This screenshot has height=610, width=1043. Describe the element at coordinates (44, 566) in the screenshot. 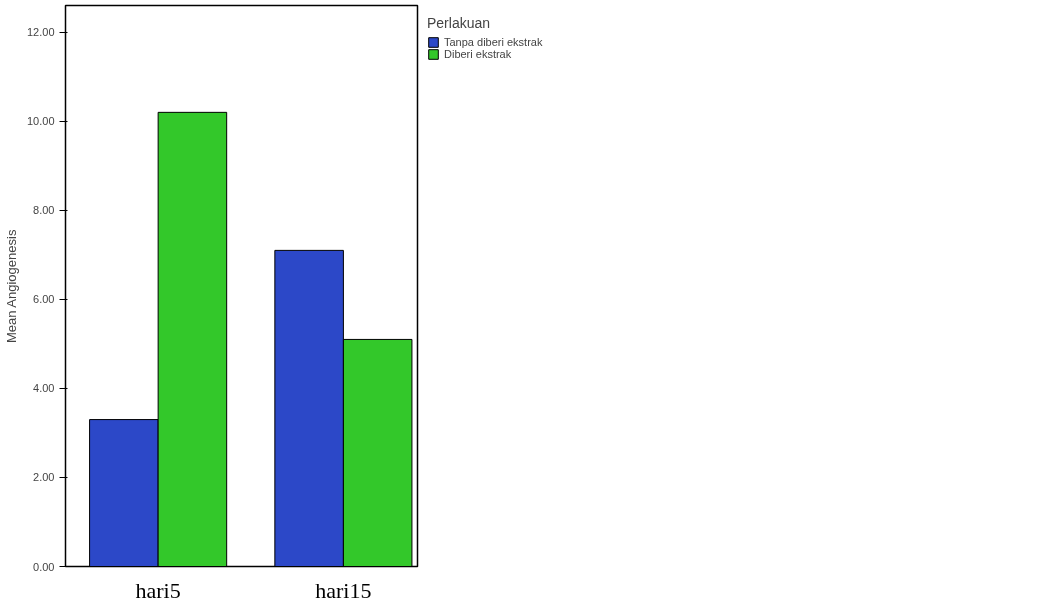

I see `y-tick-label: 0.00` at that location.